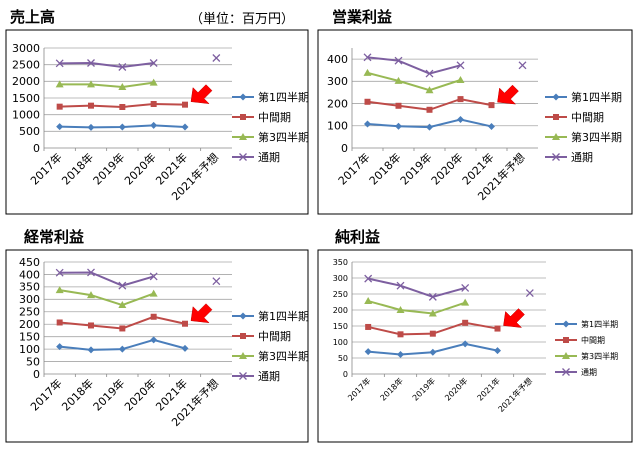 The image size is (640, 451). I want to click on chart-title-sales: 売上高, so click(33, 17).